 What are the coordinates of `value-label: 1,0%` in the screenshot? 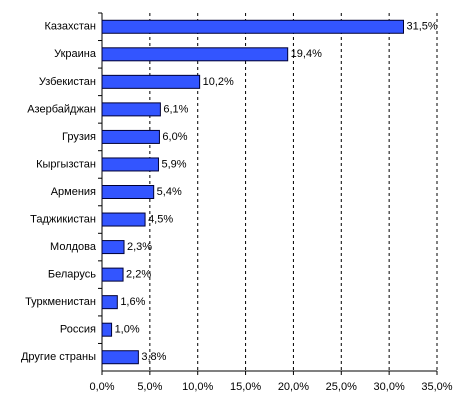 It's located at (127, 330).